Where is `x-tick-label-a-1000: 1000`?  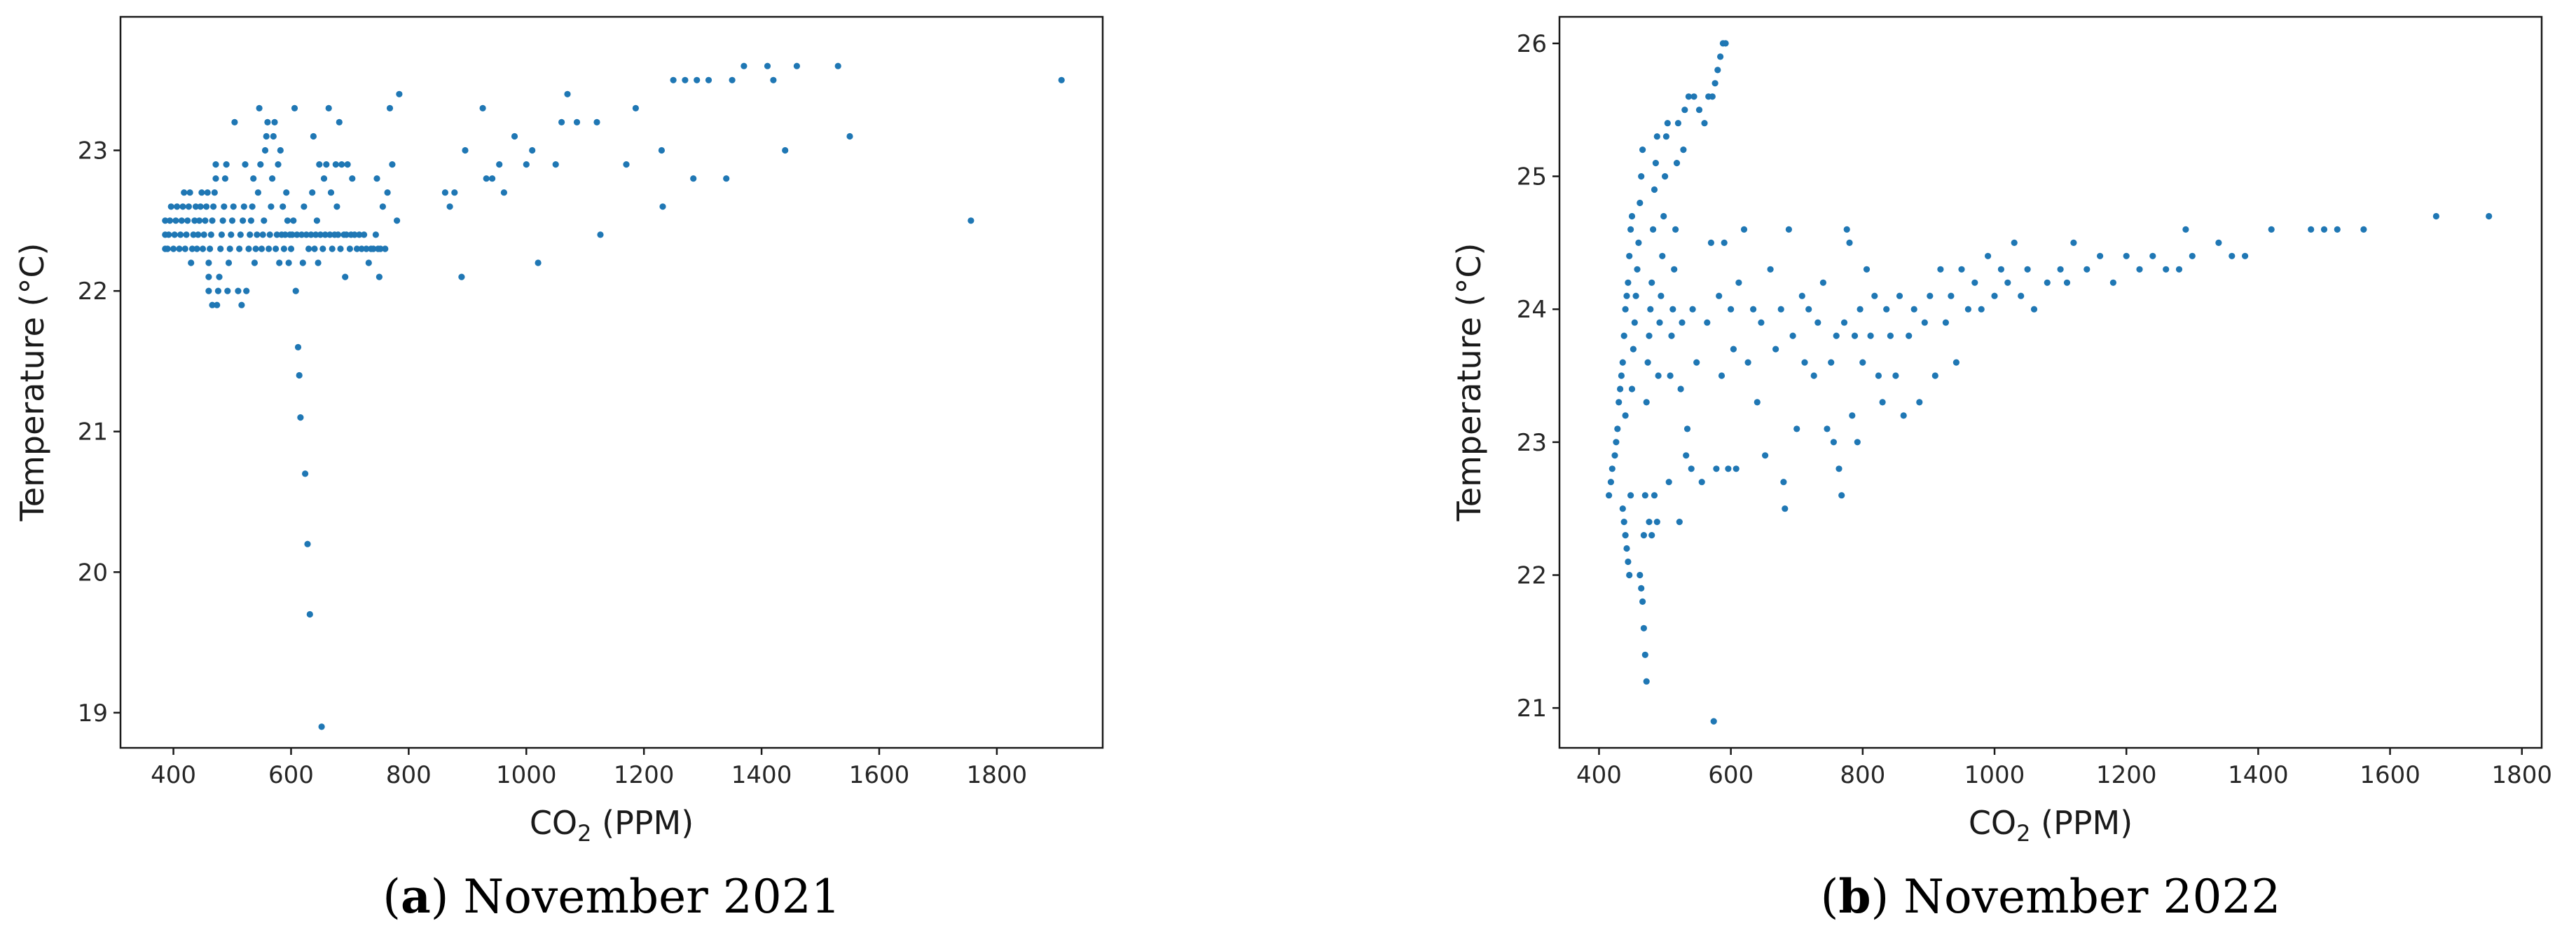
x-tick-label-a-1000: 1000 is located at coordinates (526, 775).